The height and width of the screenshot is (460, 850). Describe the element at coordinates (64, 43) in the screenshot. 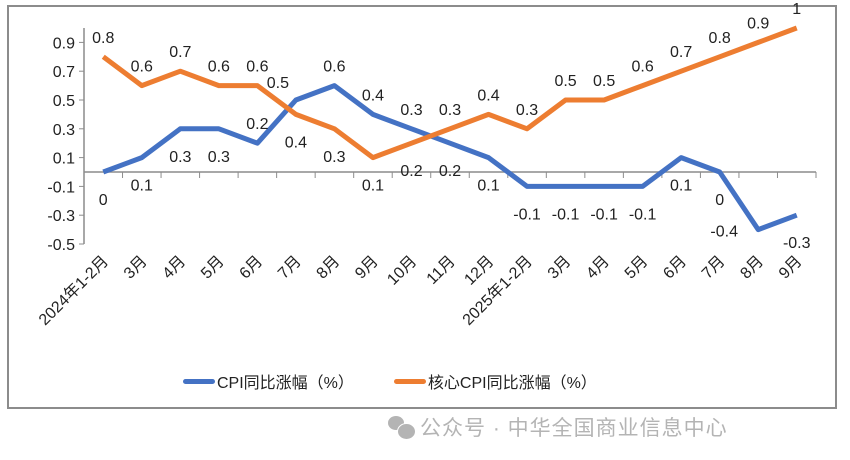

I see `y-tick-label: 0.9` at that location.